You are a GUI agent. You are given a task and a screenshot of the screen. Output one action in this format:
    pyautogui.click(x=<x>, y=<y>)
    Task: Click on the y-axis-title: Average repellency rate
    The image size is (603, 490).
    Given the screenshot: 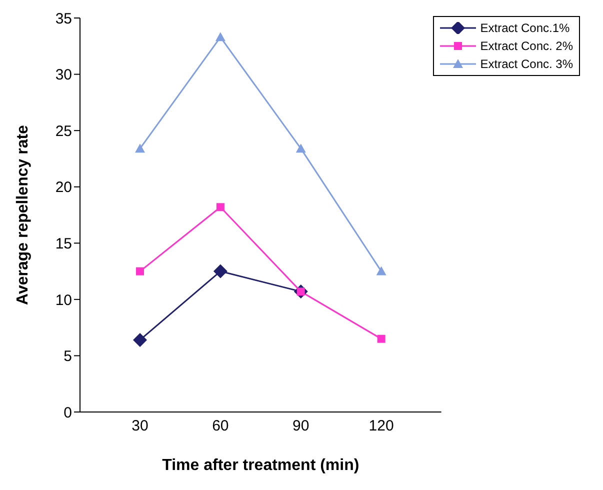 What is the action you would take?
    pyautogui.click(x=23, y=214)
    